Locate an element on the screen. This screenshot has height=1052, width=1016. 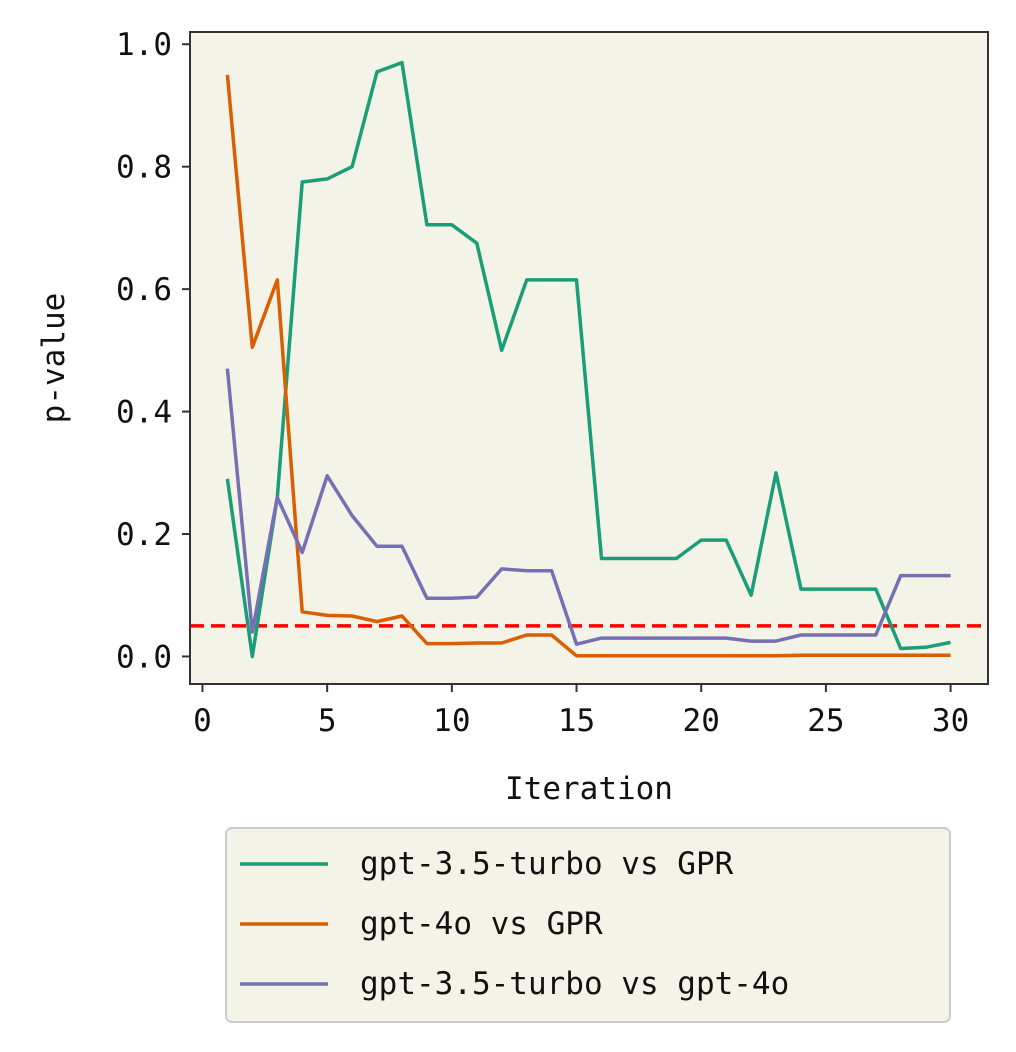
y-axis-label: p-value is located at coordinates (54, 358).